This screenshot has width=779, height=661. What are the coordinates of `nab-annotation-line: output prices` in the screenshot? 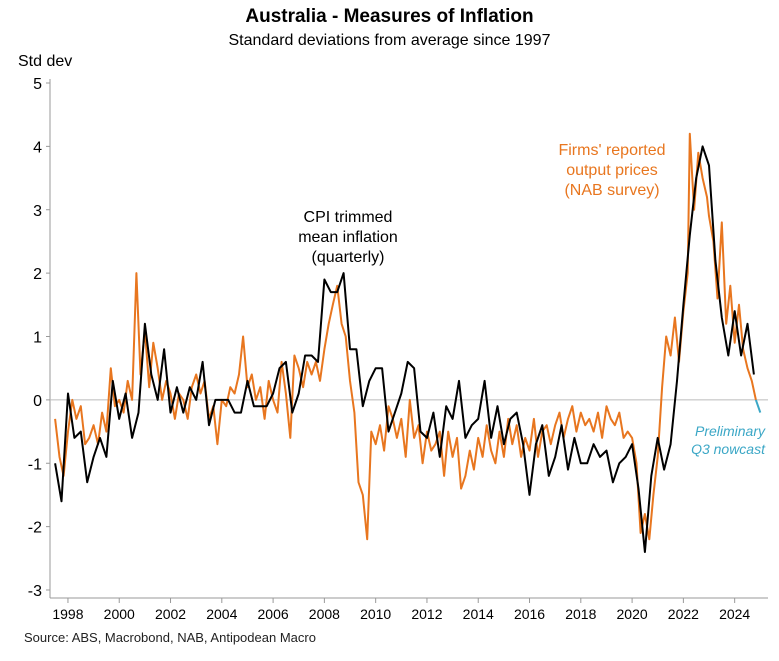 It's located at (612, 170).